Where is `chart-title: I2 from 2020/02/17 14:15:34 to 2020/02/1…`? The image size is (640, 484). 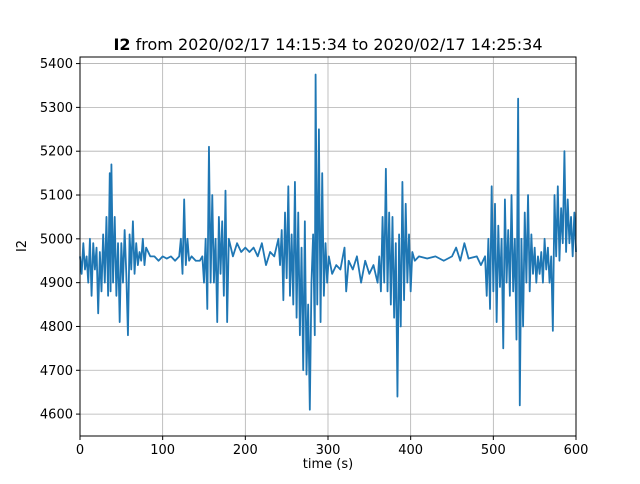
chart-title: I2 from 2020/02/17 14:15:34 to 2020/02/1… is located at coordinates (327, 44).